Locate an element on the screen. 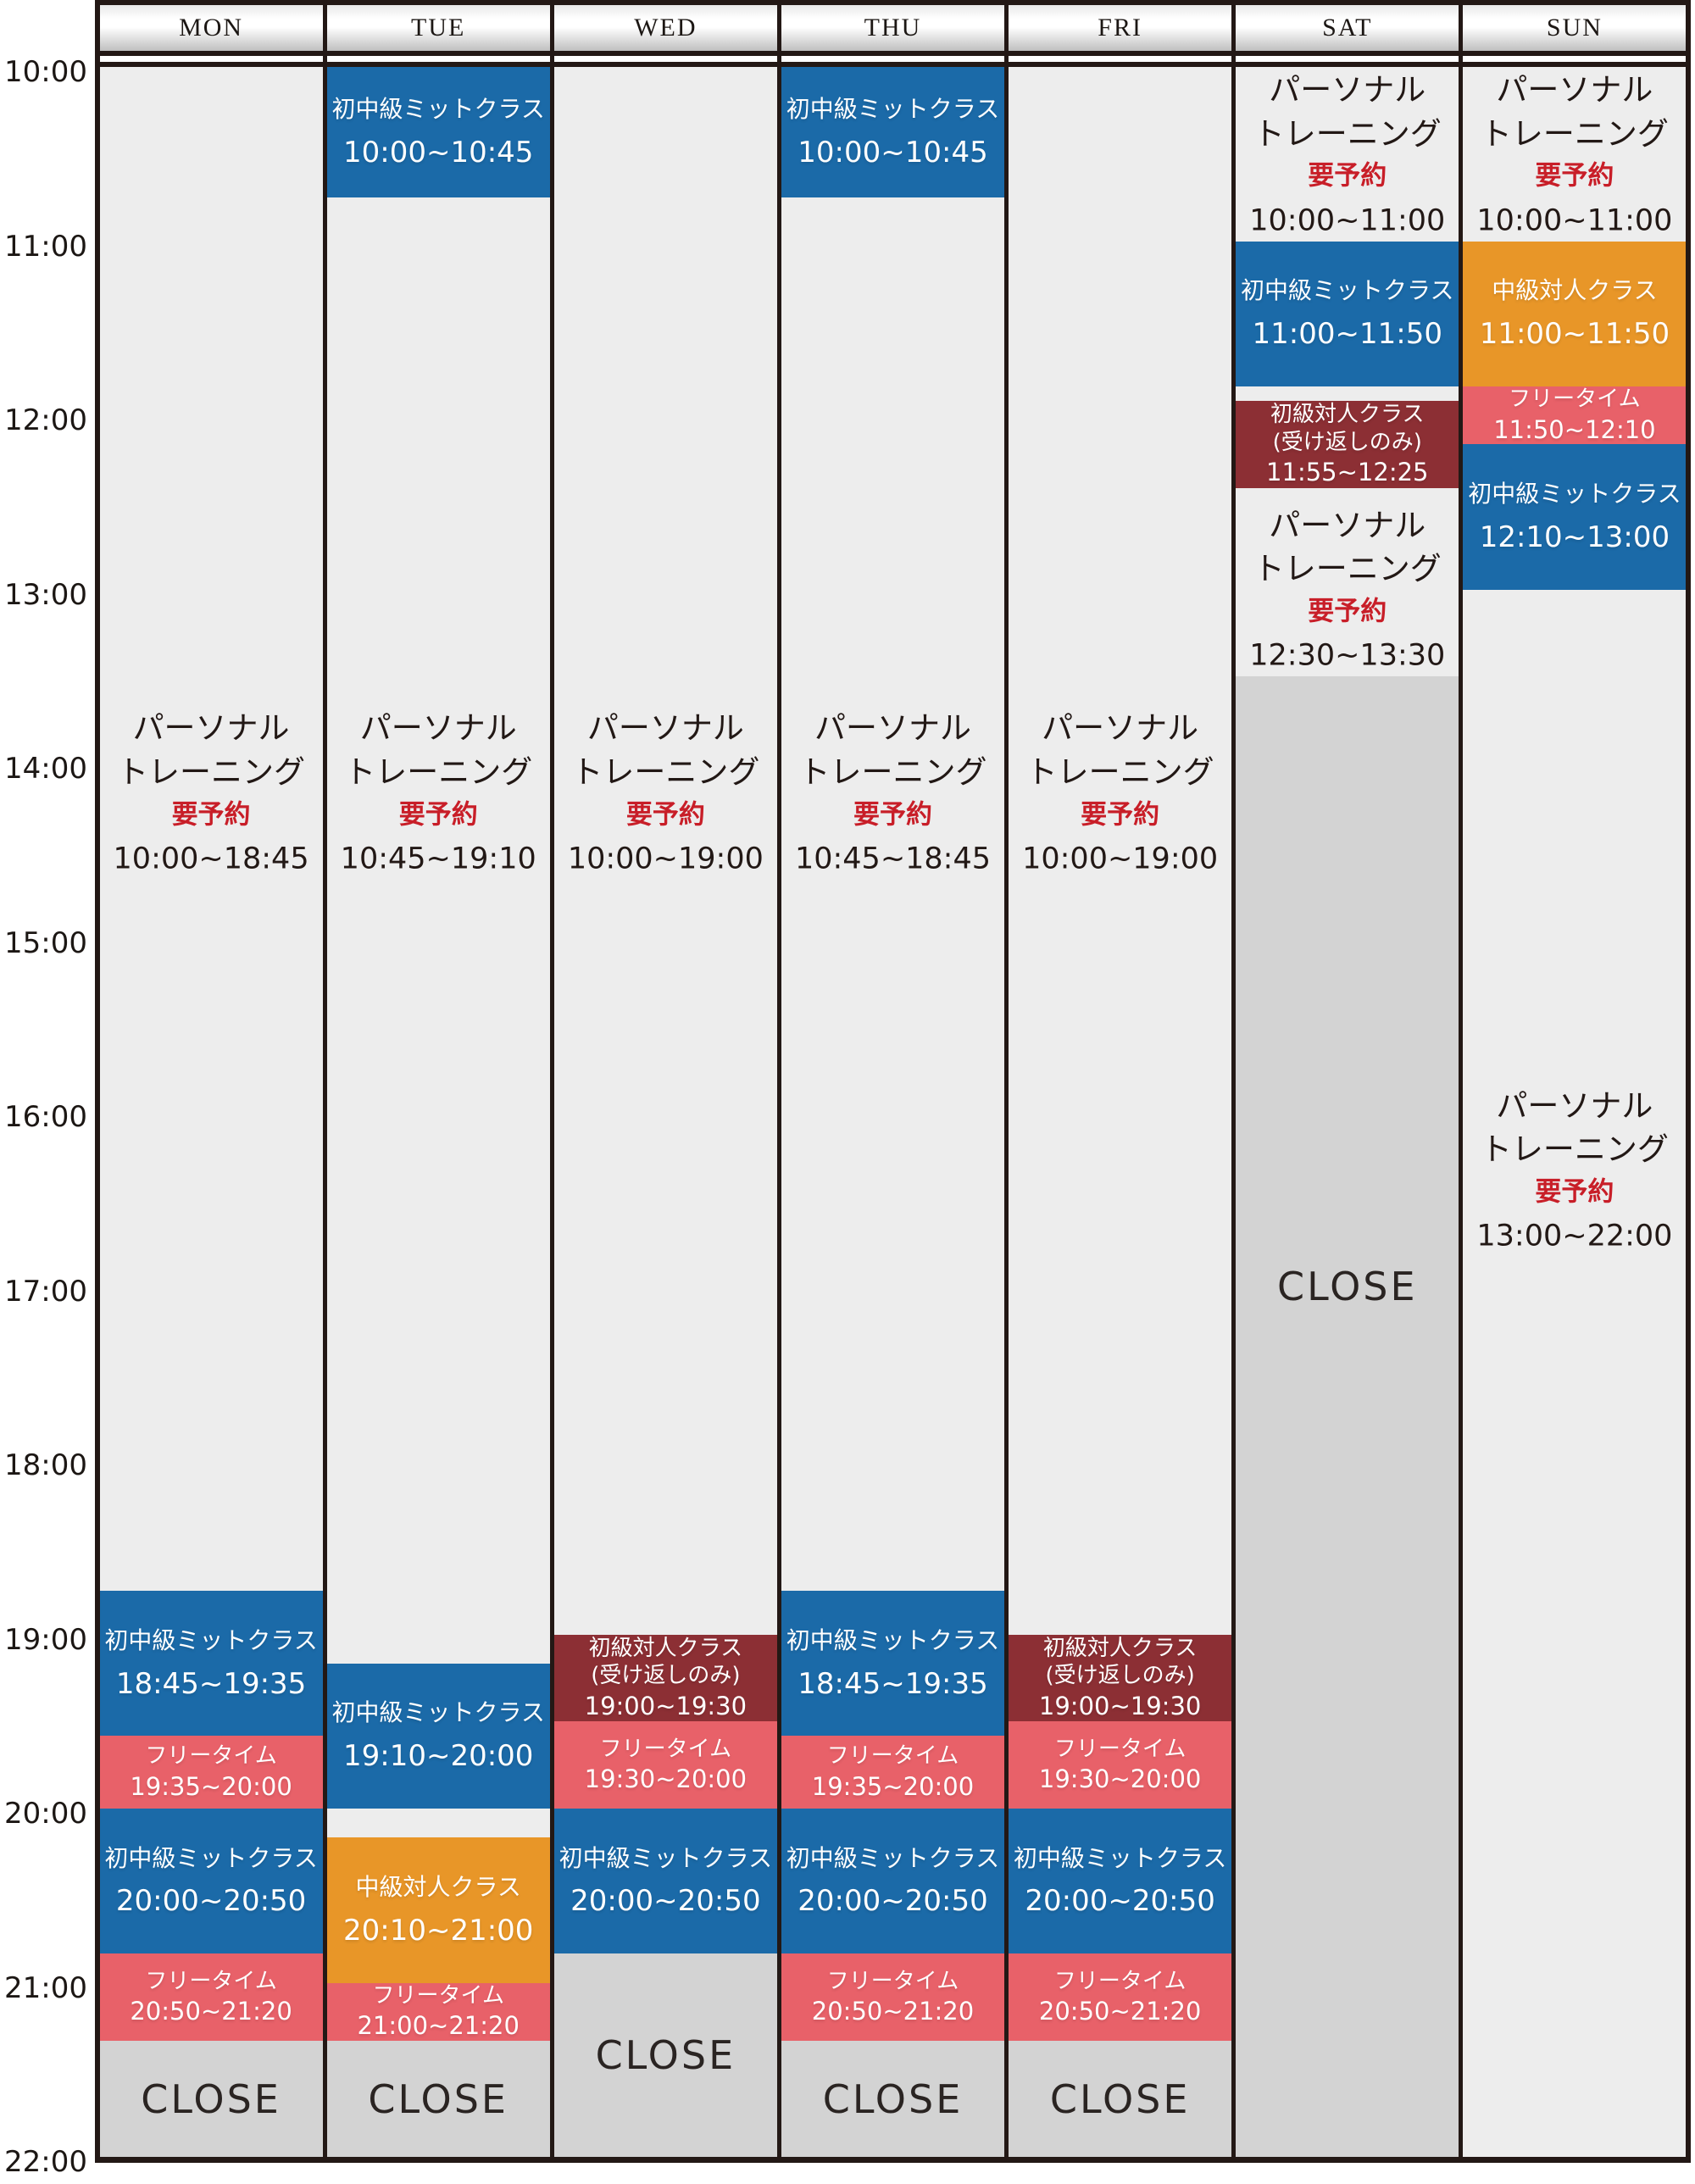 The height and width of the screenshot is (2184, 1695). event-text: 初級対人クラス (受け返しのみ) 19:00~19:30 is located at coordinates (1120, 1678).